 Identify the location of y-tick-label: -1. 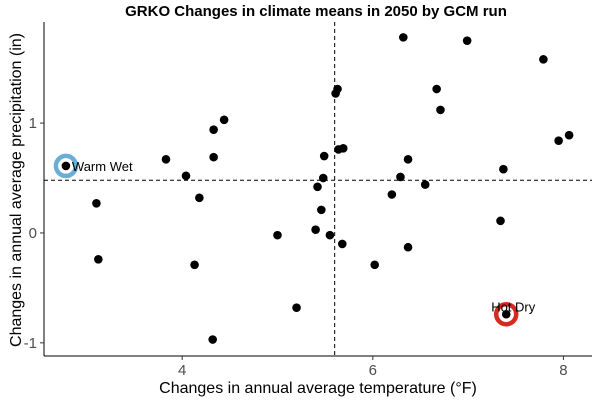
(30, 343).